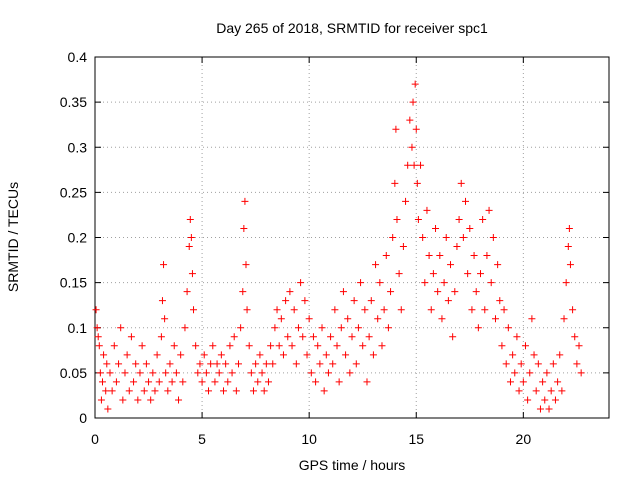 This screenshot has width=640, height=480. Describe the element at coordinates (78, 328) in the screenshot. I see `y-tick-label: 0.1` at that location.